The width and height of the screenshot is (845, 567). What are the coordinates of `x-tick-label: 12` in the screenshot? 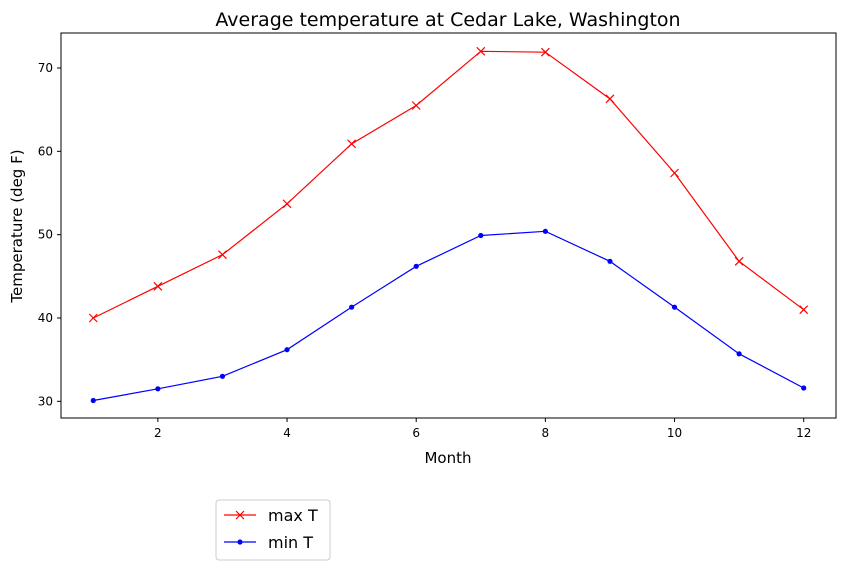 It's located at (803, 433).